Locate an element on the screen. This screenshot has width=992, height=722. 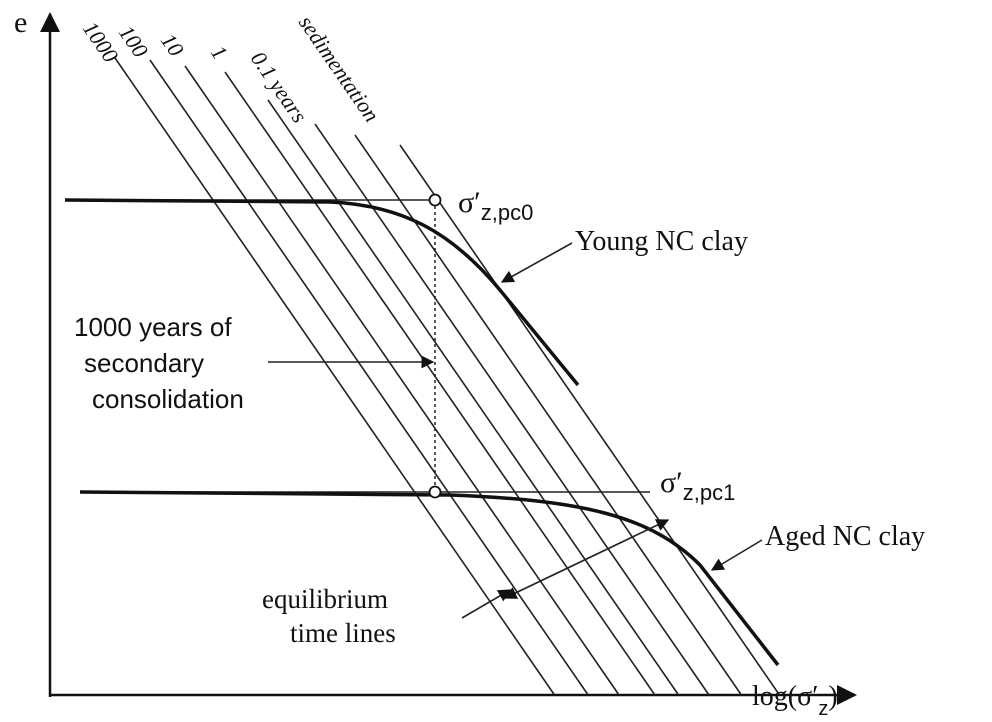
annotation: time lines is located at coordinates (343, 633).